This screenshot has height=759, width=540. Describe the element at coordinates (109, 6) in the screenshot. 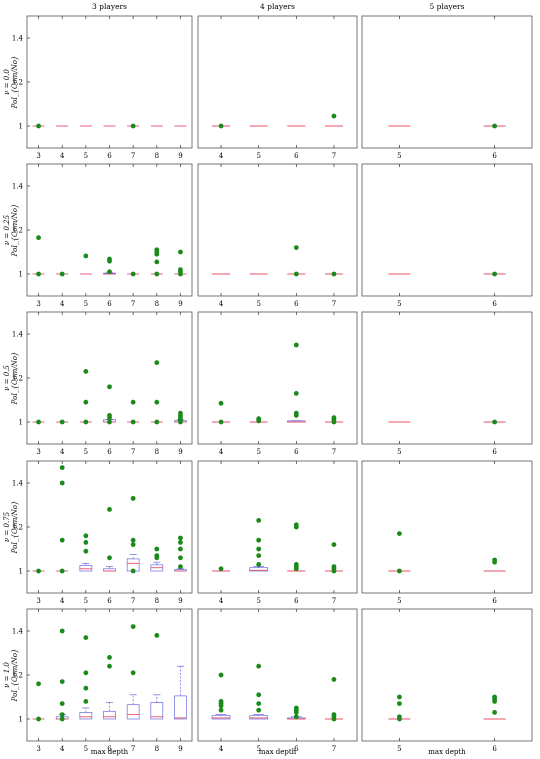

I see `column-title: 3 players` at that location.